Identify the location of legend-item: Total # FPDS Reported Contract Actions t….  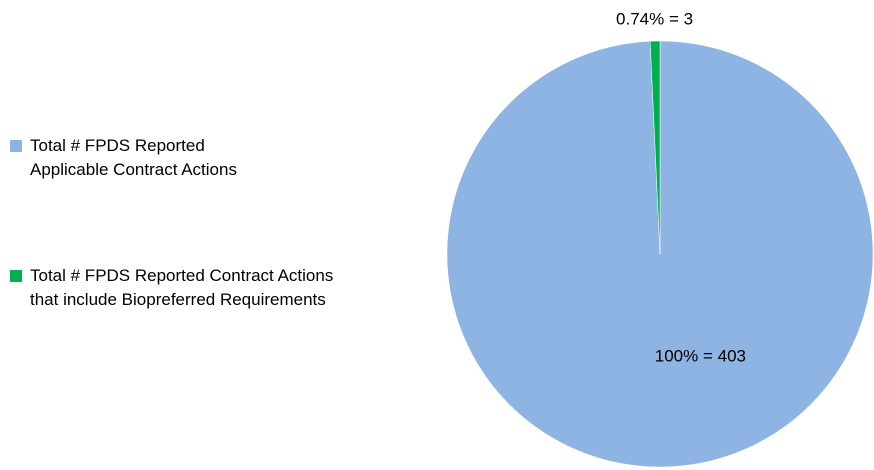
(175, 288).